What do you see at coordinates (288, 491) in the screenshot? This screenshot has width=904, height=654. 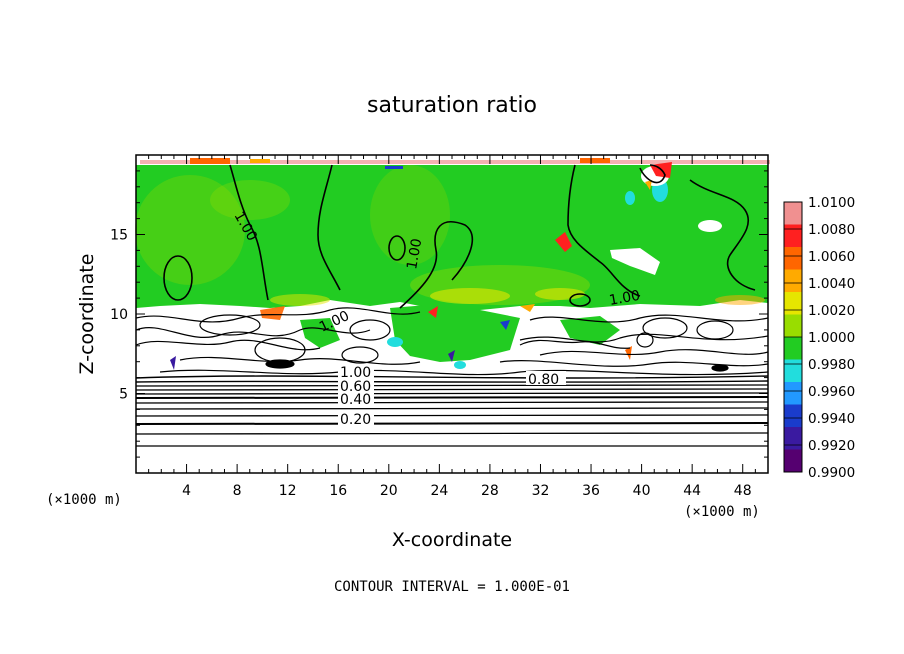 I see `x-tick-label: 12` at bounding box center [288, 491].